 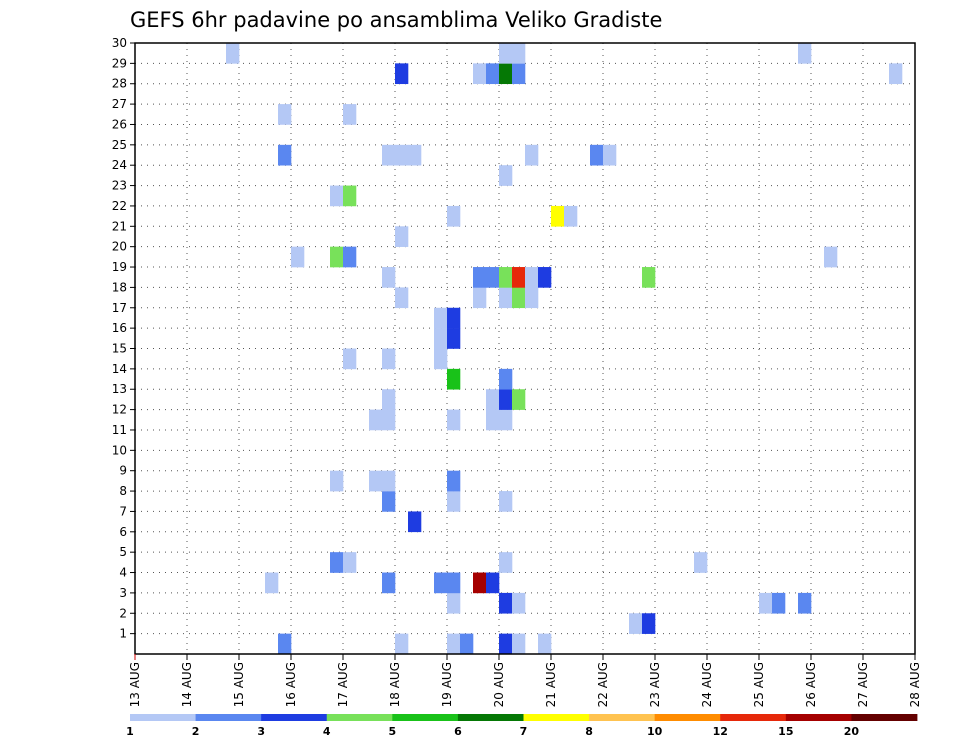 I want to click on colorbar-label: 2, so click(x=196, y=731).